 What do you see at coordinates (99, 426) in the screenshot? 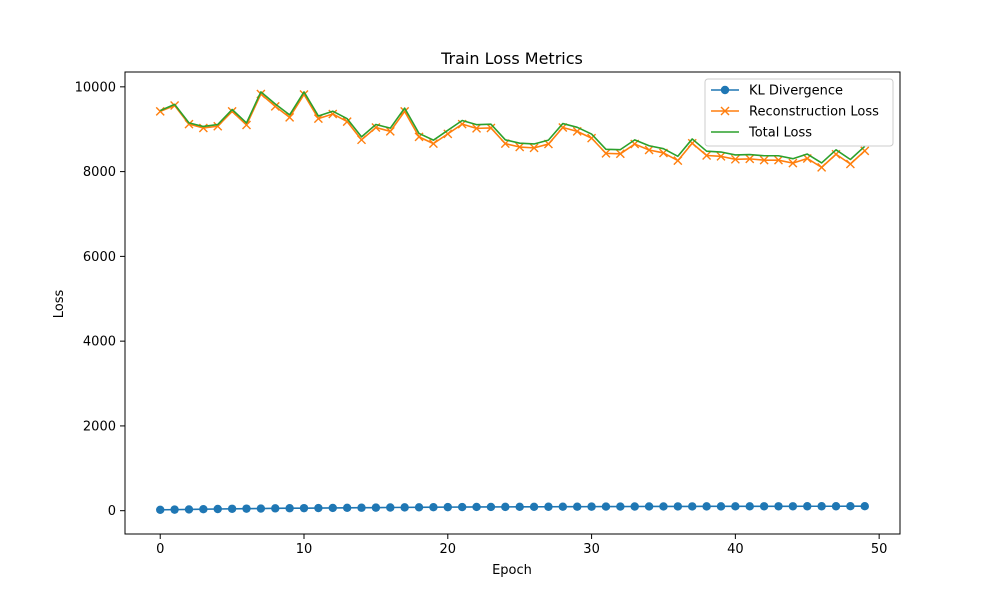
I see `y-tick-label: 2000` at bounding box center [99, 426].